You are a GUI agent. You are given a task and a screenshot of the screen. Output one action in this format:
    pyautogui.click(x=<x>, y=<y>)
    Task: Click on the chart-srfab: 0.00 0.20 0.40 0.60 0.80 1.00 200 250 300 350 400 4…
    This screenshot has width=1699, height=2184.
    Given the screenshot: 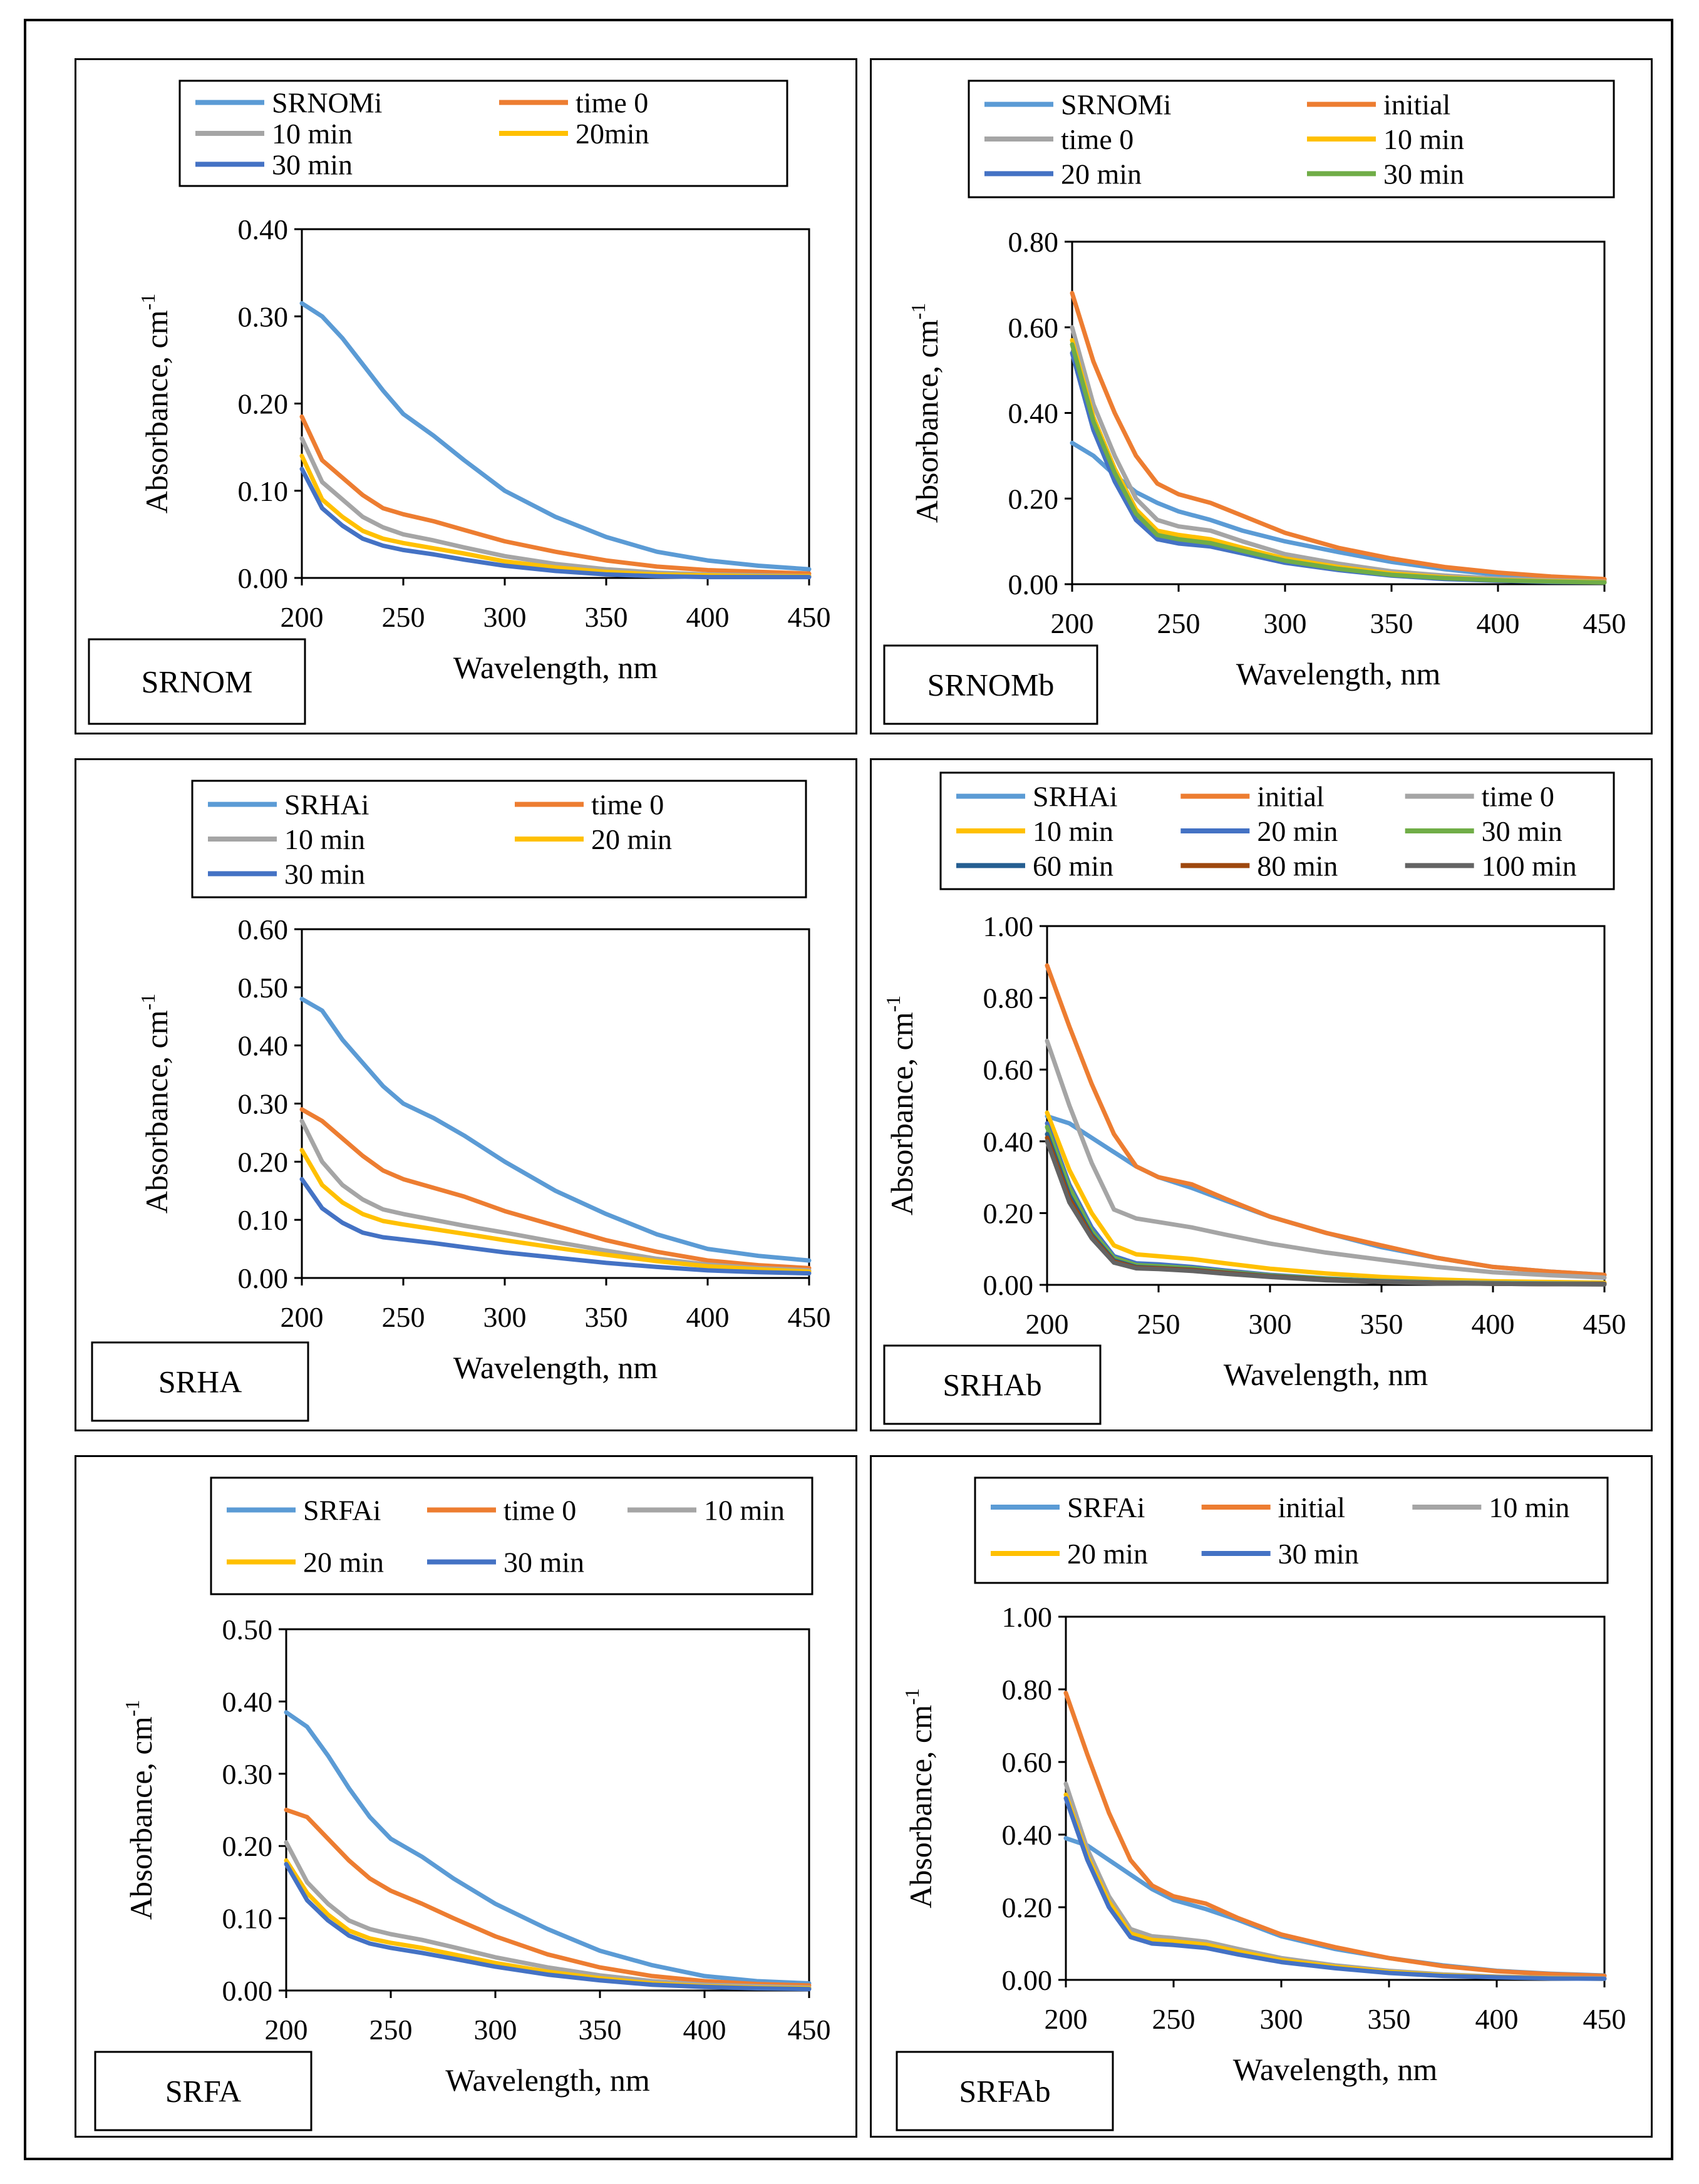 What is the action you would take?
    pyautogui.click(x=1261, y=1803)
    